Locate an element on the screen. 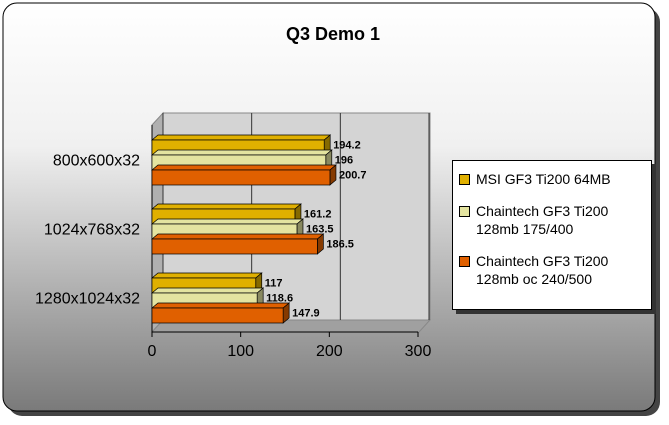 This screenshot has height=425, width=669. legend-item: MSI GF3 Ti200 64MB is located at coordinates (552, 179).